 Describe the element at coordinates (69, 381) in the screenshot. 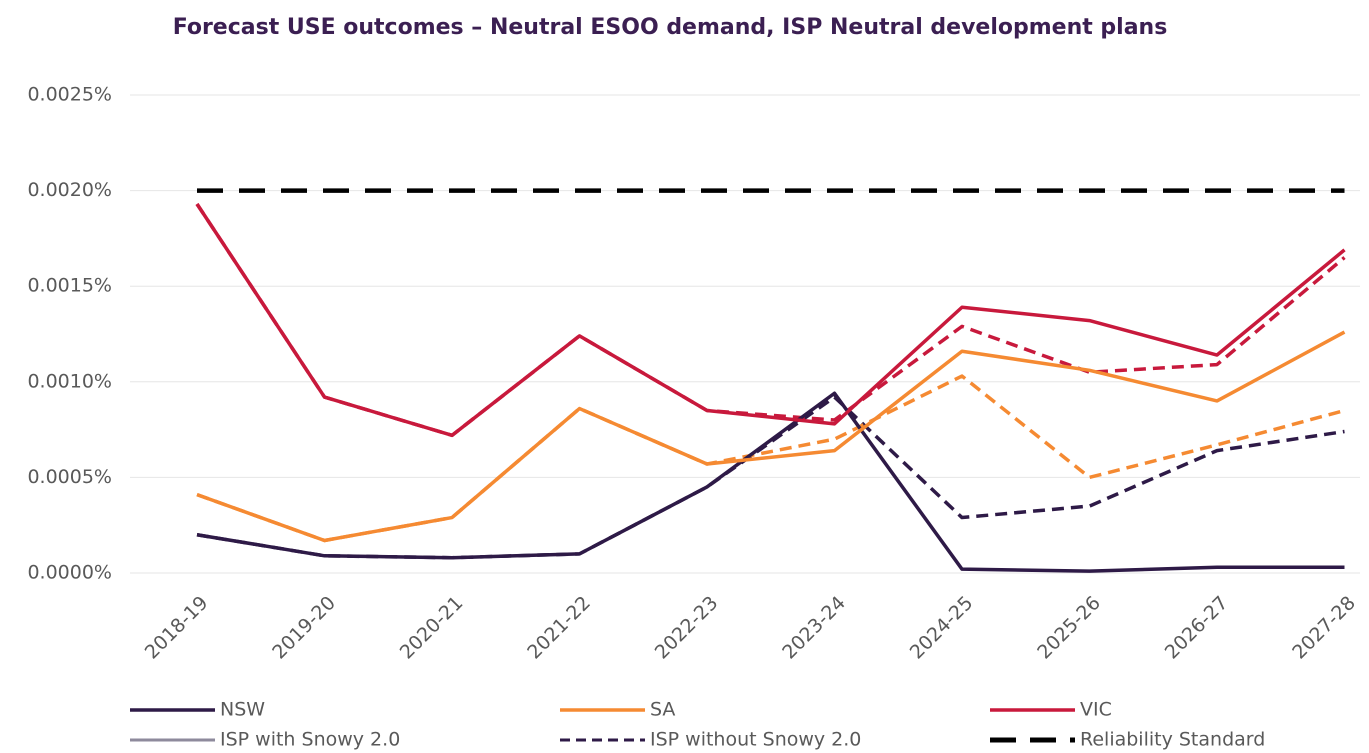

I see `y-tick-label: 0.0010%` at that location.